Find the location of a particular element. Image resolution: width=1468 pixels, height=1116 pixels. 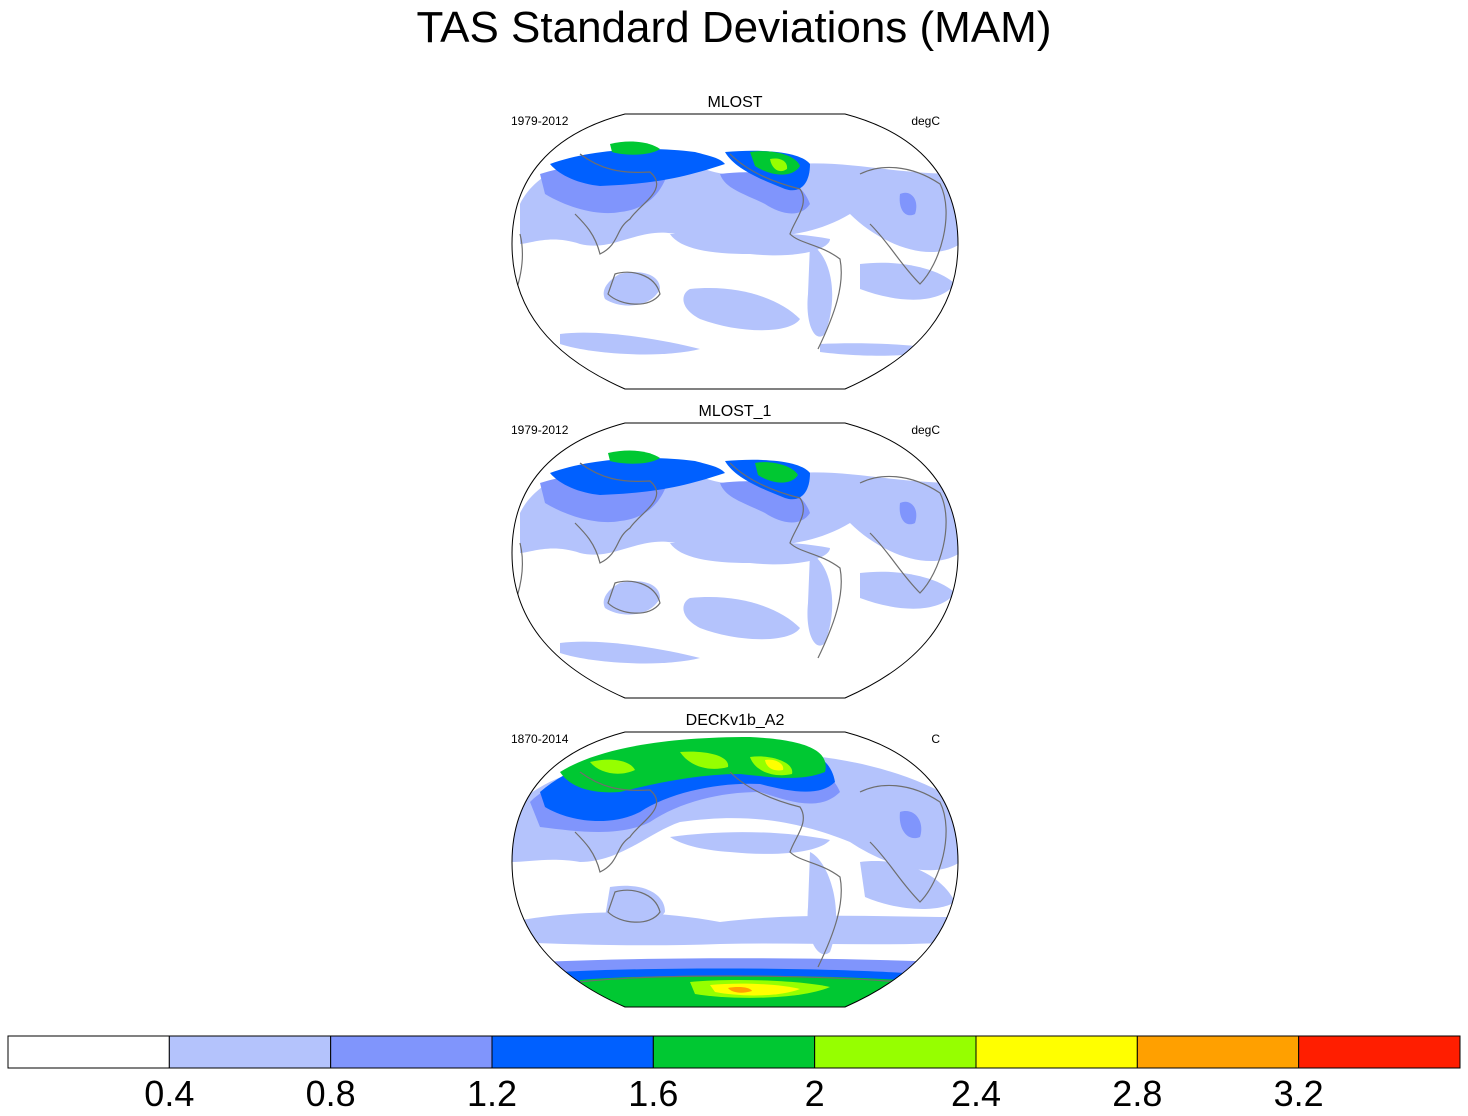

panel-title: MLOST_1 is located at coordinates (735, 411).